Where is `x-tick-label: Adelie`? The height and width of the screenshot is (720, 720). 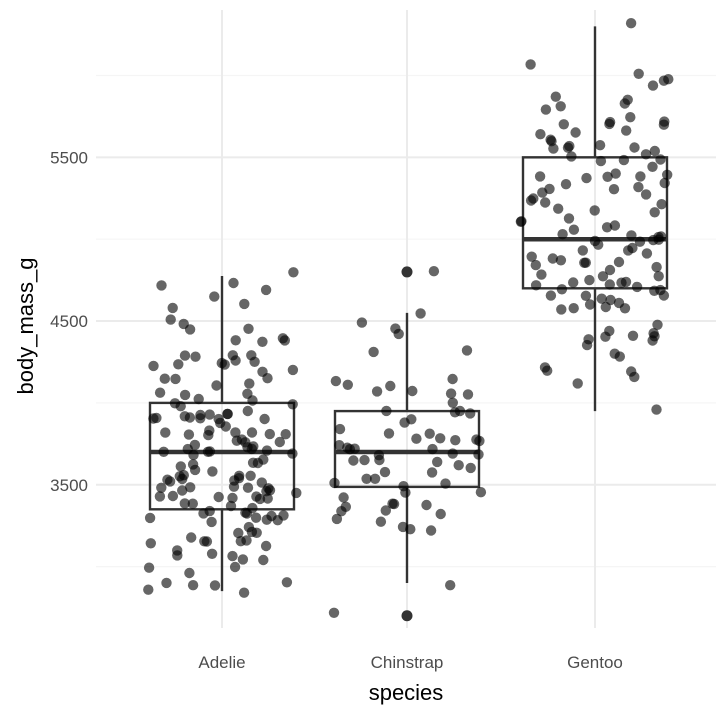
x-tick-label: Adelie is located at coordinates (221, 662).